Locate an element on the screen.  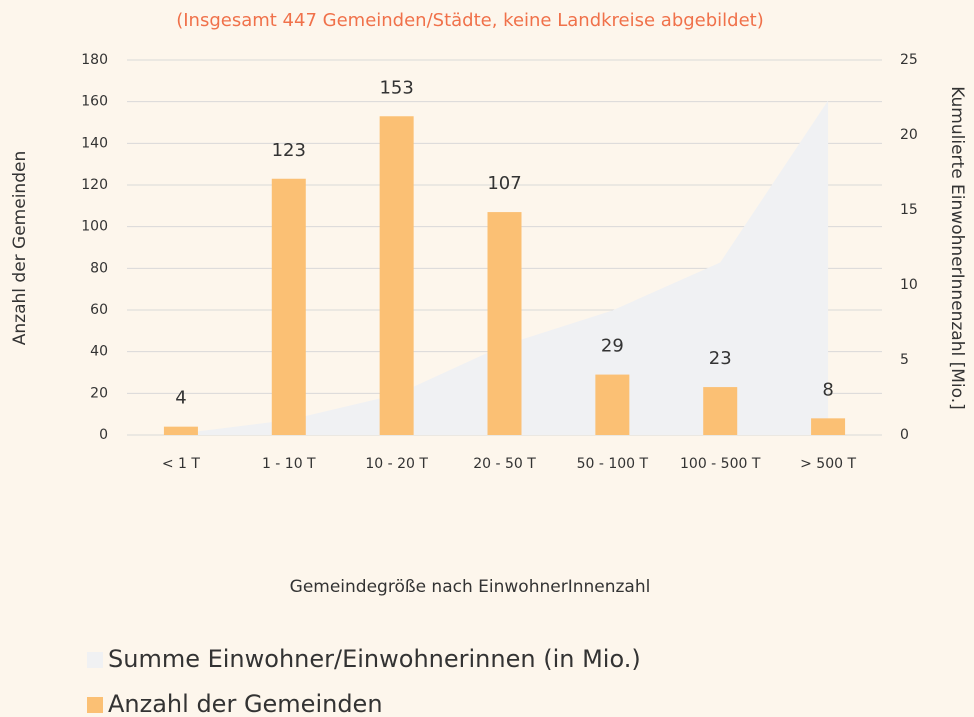
y2-tick-label: 25 is located at coordinates (909, 60).